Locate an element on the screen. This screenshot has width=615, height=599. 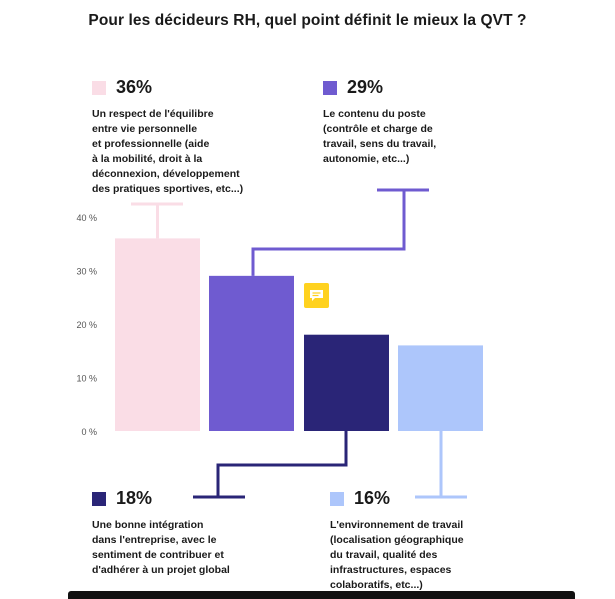
callout-percent: 16% is located at coordinates (372, 498).